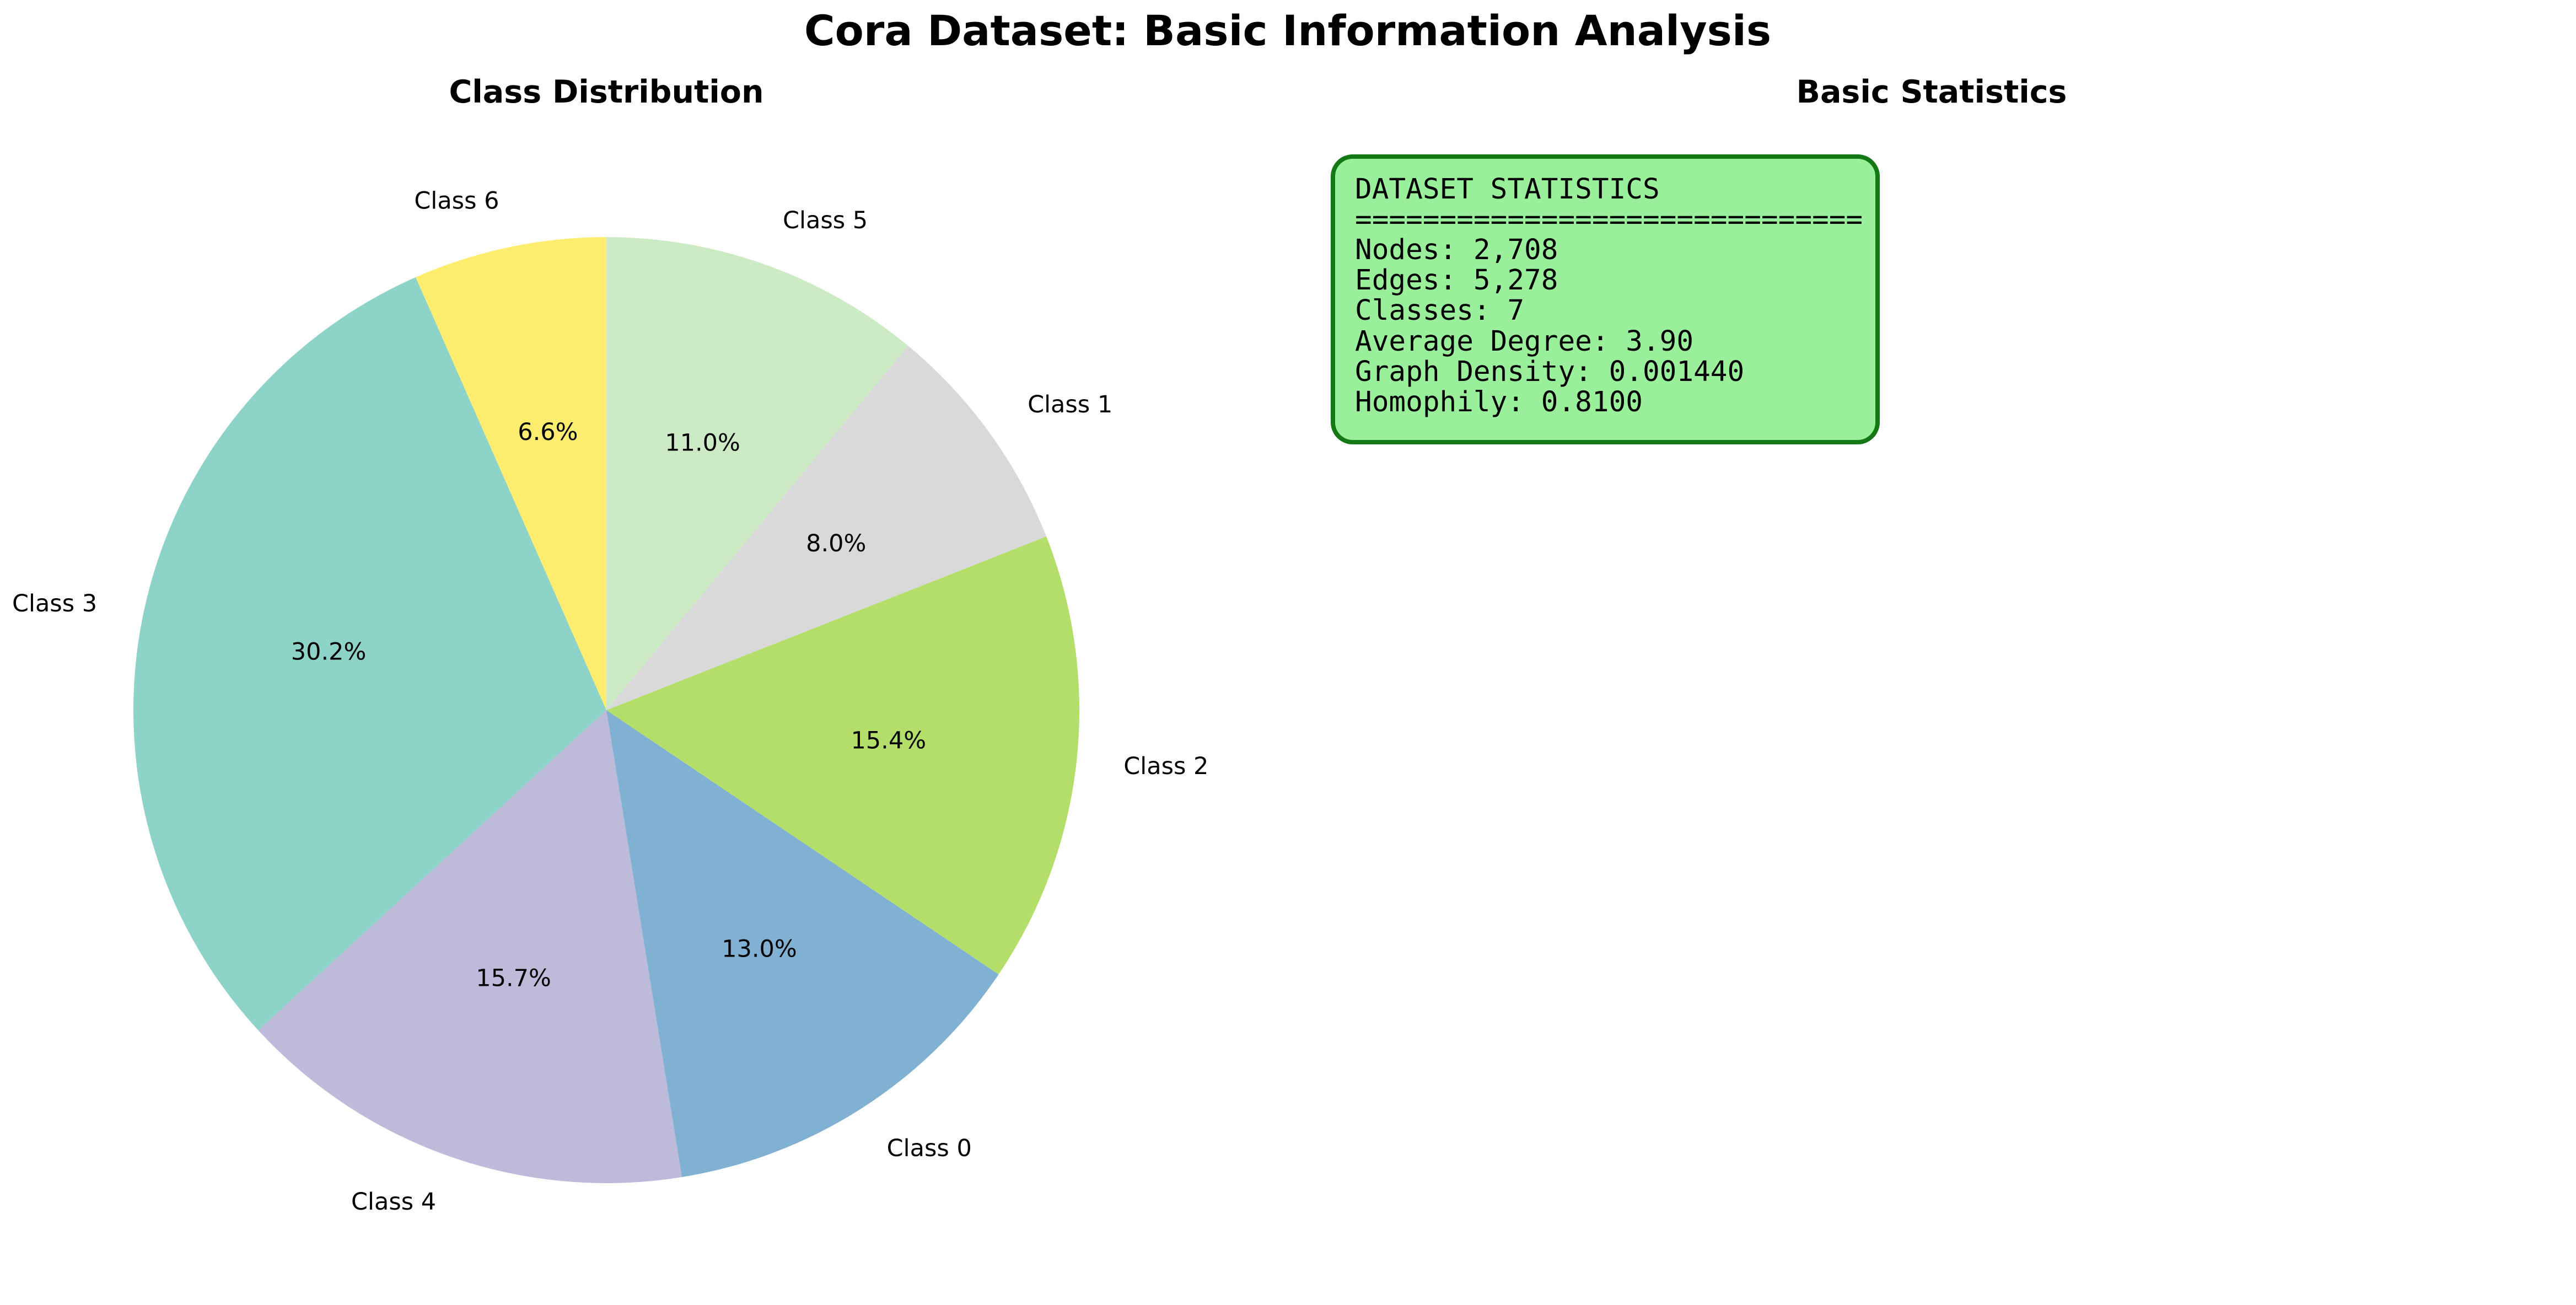 The image size is (2576, 1305). What do you see at coordinates (759, 950) in the screenshot?
I see `pie-slice-percent-label: 13.0%` at bounding box center [759, 950].